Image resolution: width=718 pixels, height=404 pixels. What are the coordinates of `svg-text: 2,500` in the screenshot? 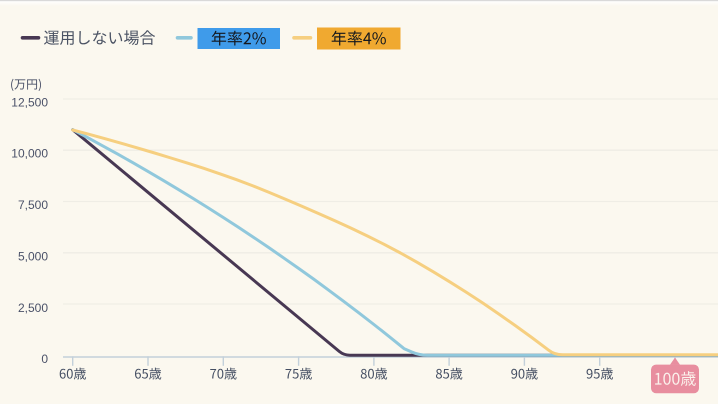 It's located at (33, 308).